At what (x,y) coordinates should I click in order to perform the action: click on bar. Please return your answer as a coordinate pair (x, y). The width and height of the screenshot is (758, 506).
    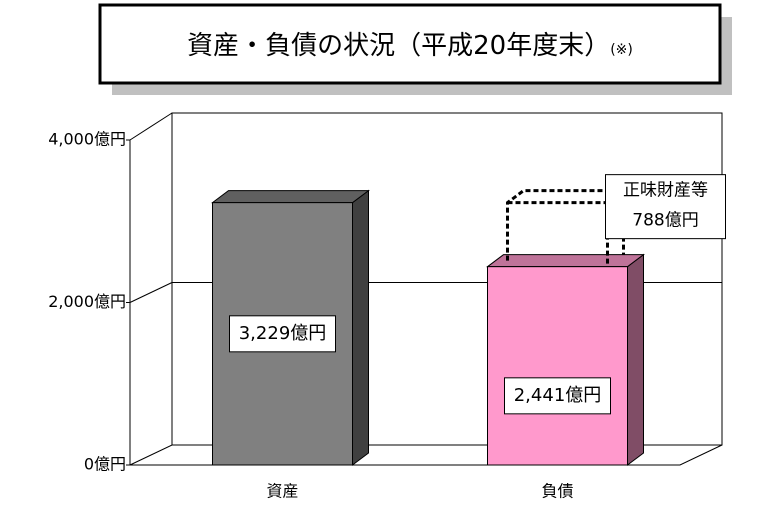
    Looking at the image, I should click on (557, 366).